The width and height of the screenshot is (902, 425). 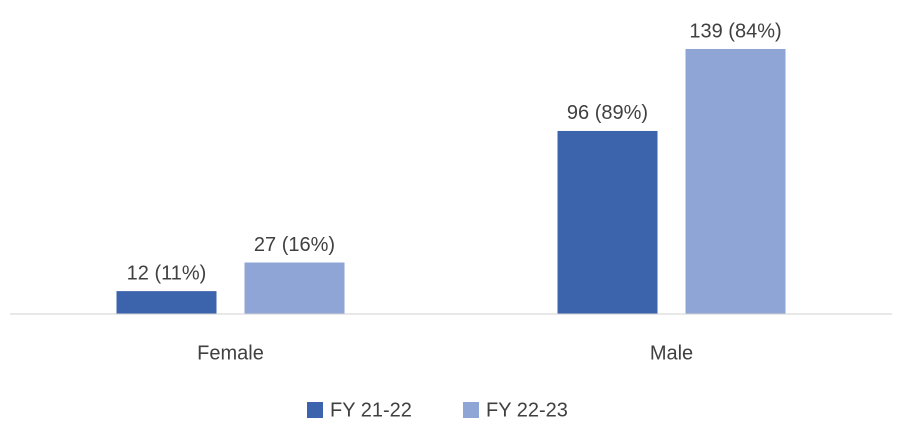 I want to click on data-label: 139 (84%), so click(x=735, y=31).